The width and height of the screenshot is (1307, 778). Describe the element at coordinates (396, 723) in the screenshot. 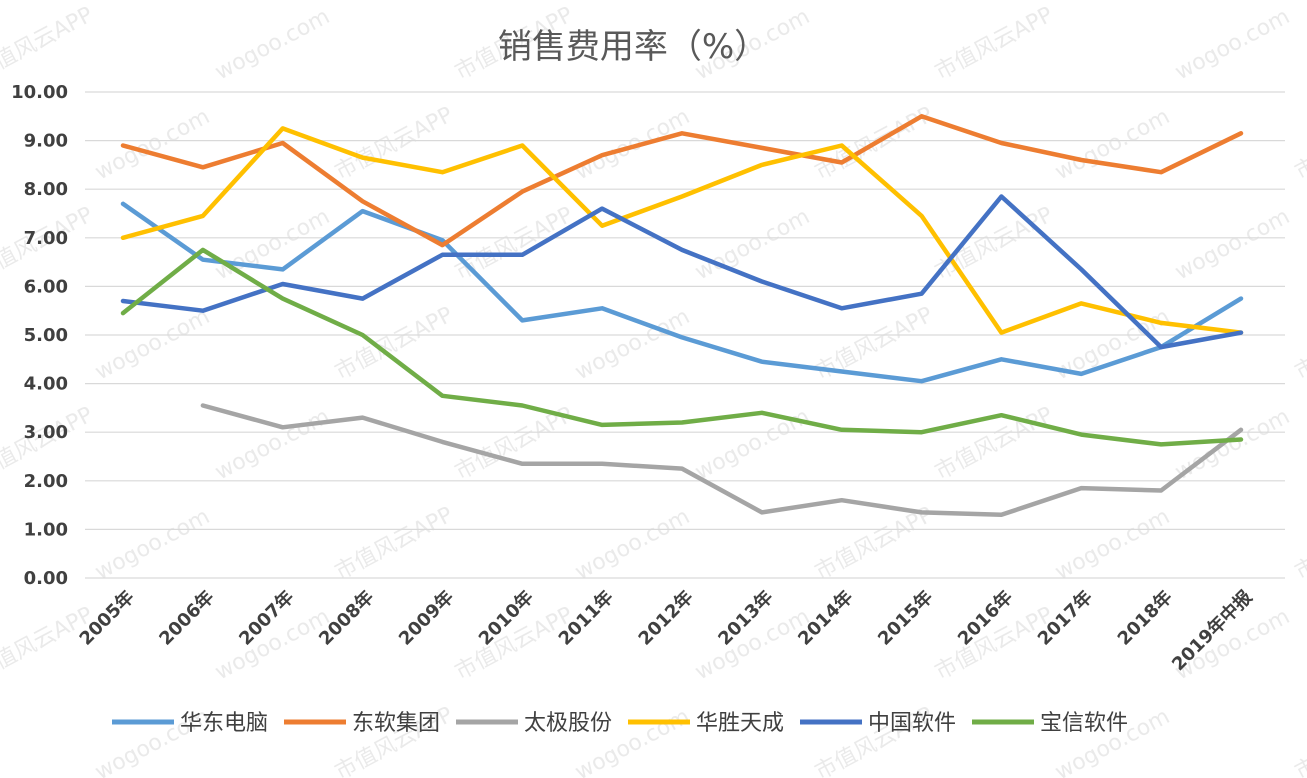

I see `legend-label: 东软集团` at that location.